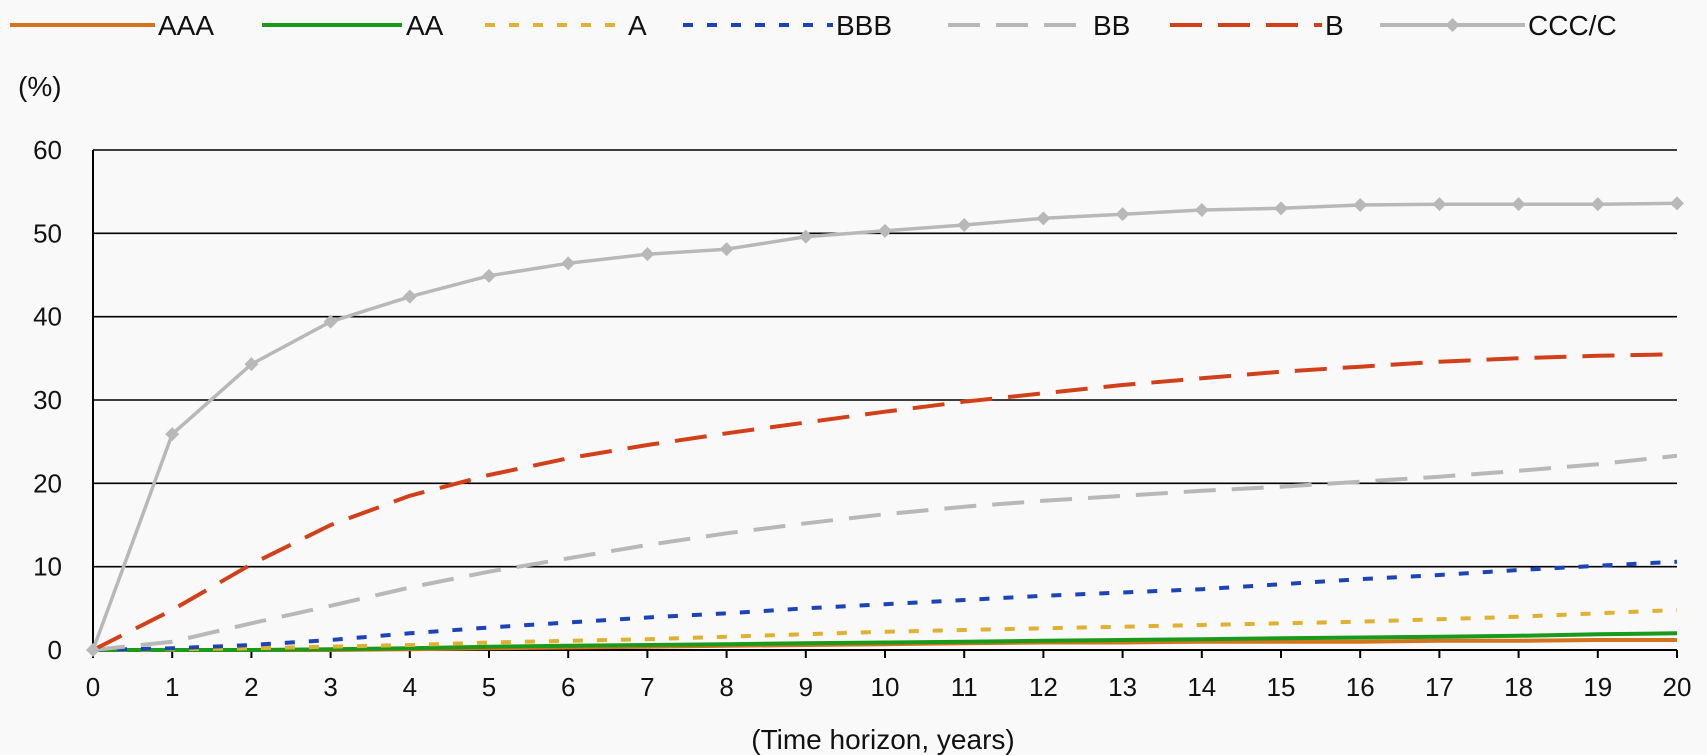 The image size is (1707, 755). What do you see at coordinates (637, 25) in the screenshot?
I see `legend-label-a: A` at bounding box center [637, 25].